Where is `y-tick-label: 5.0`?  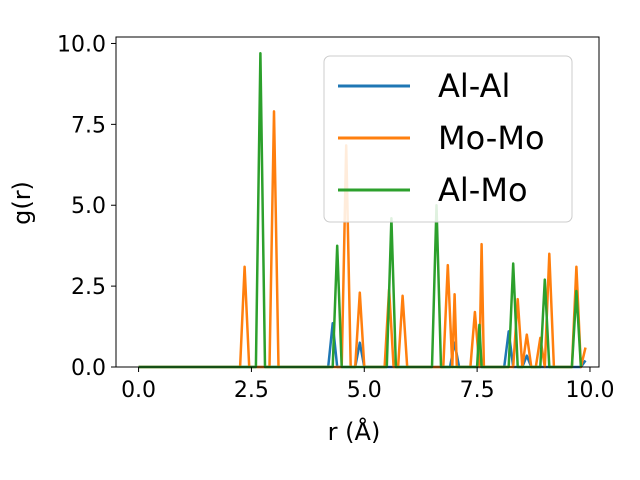
y-tick-label: 5.0 is located at coordinates (88, 206).